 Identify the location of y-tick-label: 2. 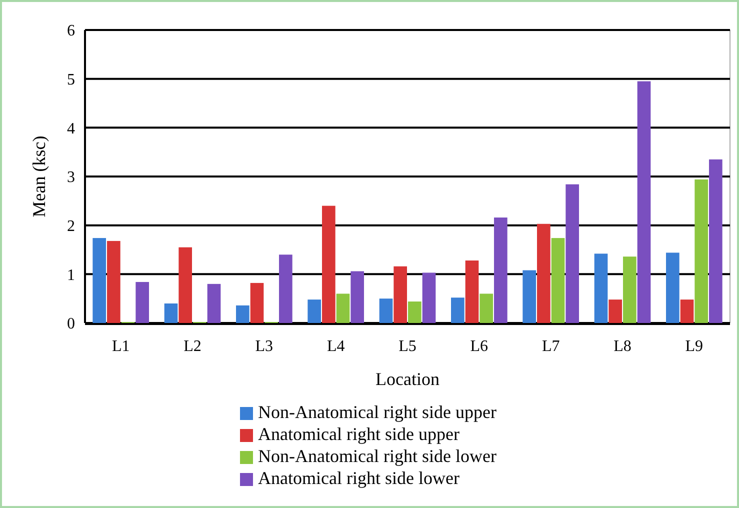
(71, 226).